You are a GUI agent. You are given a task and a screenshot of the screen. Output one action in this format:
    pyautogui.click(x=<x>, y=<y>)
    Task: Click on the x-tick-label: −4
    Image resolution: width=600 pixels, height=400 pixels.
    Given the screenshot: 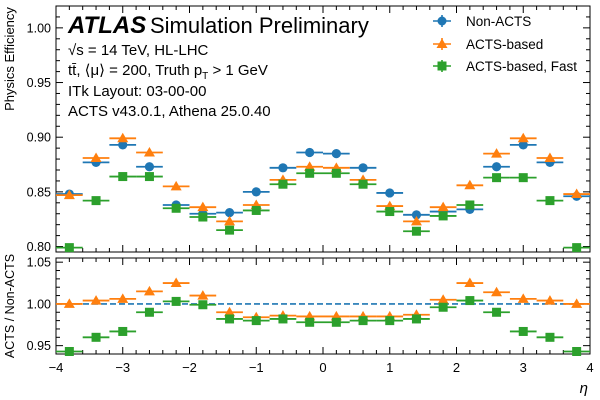 What is the action you would take?
    pyautogui.click(x=56, y=367)
    